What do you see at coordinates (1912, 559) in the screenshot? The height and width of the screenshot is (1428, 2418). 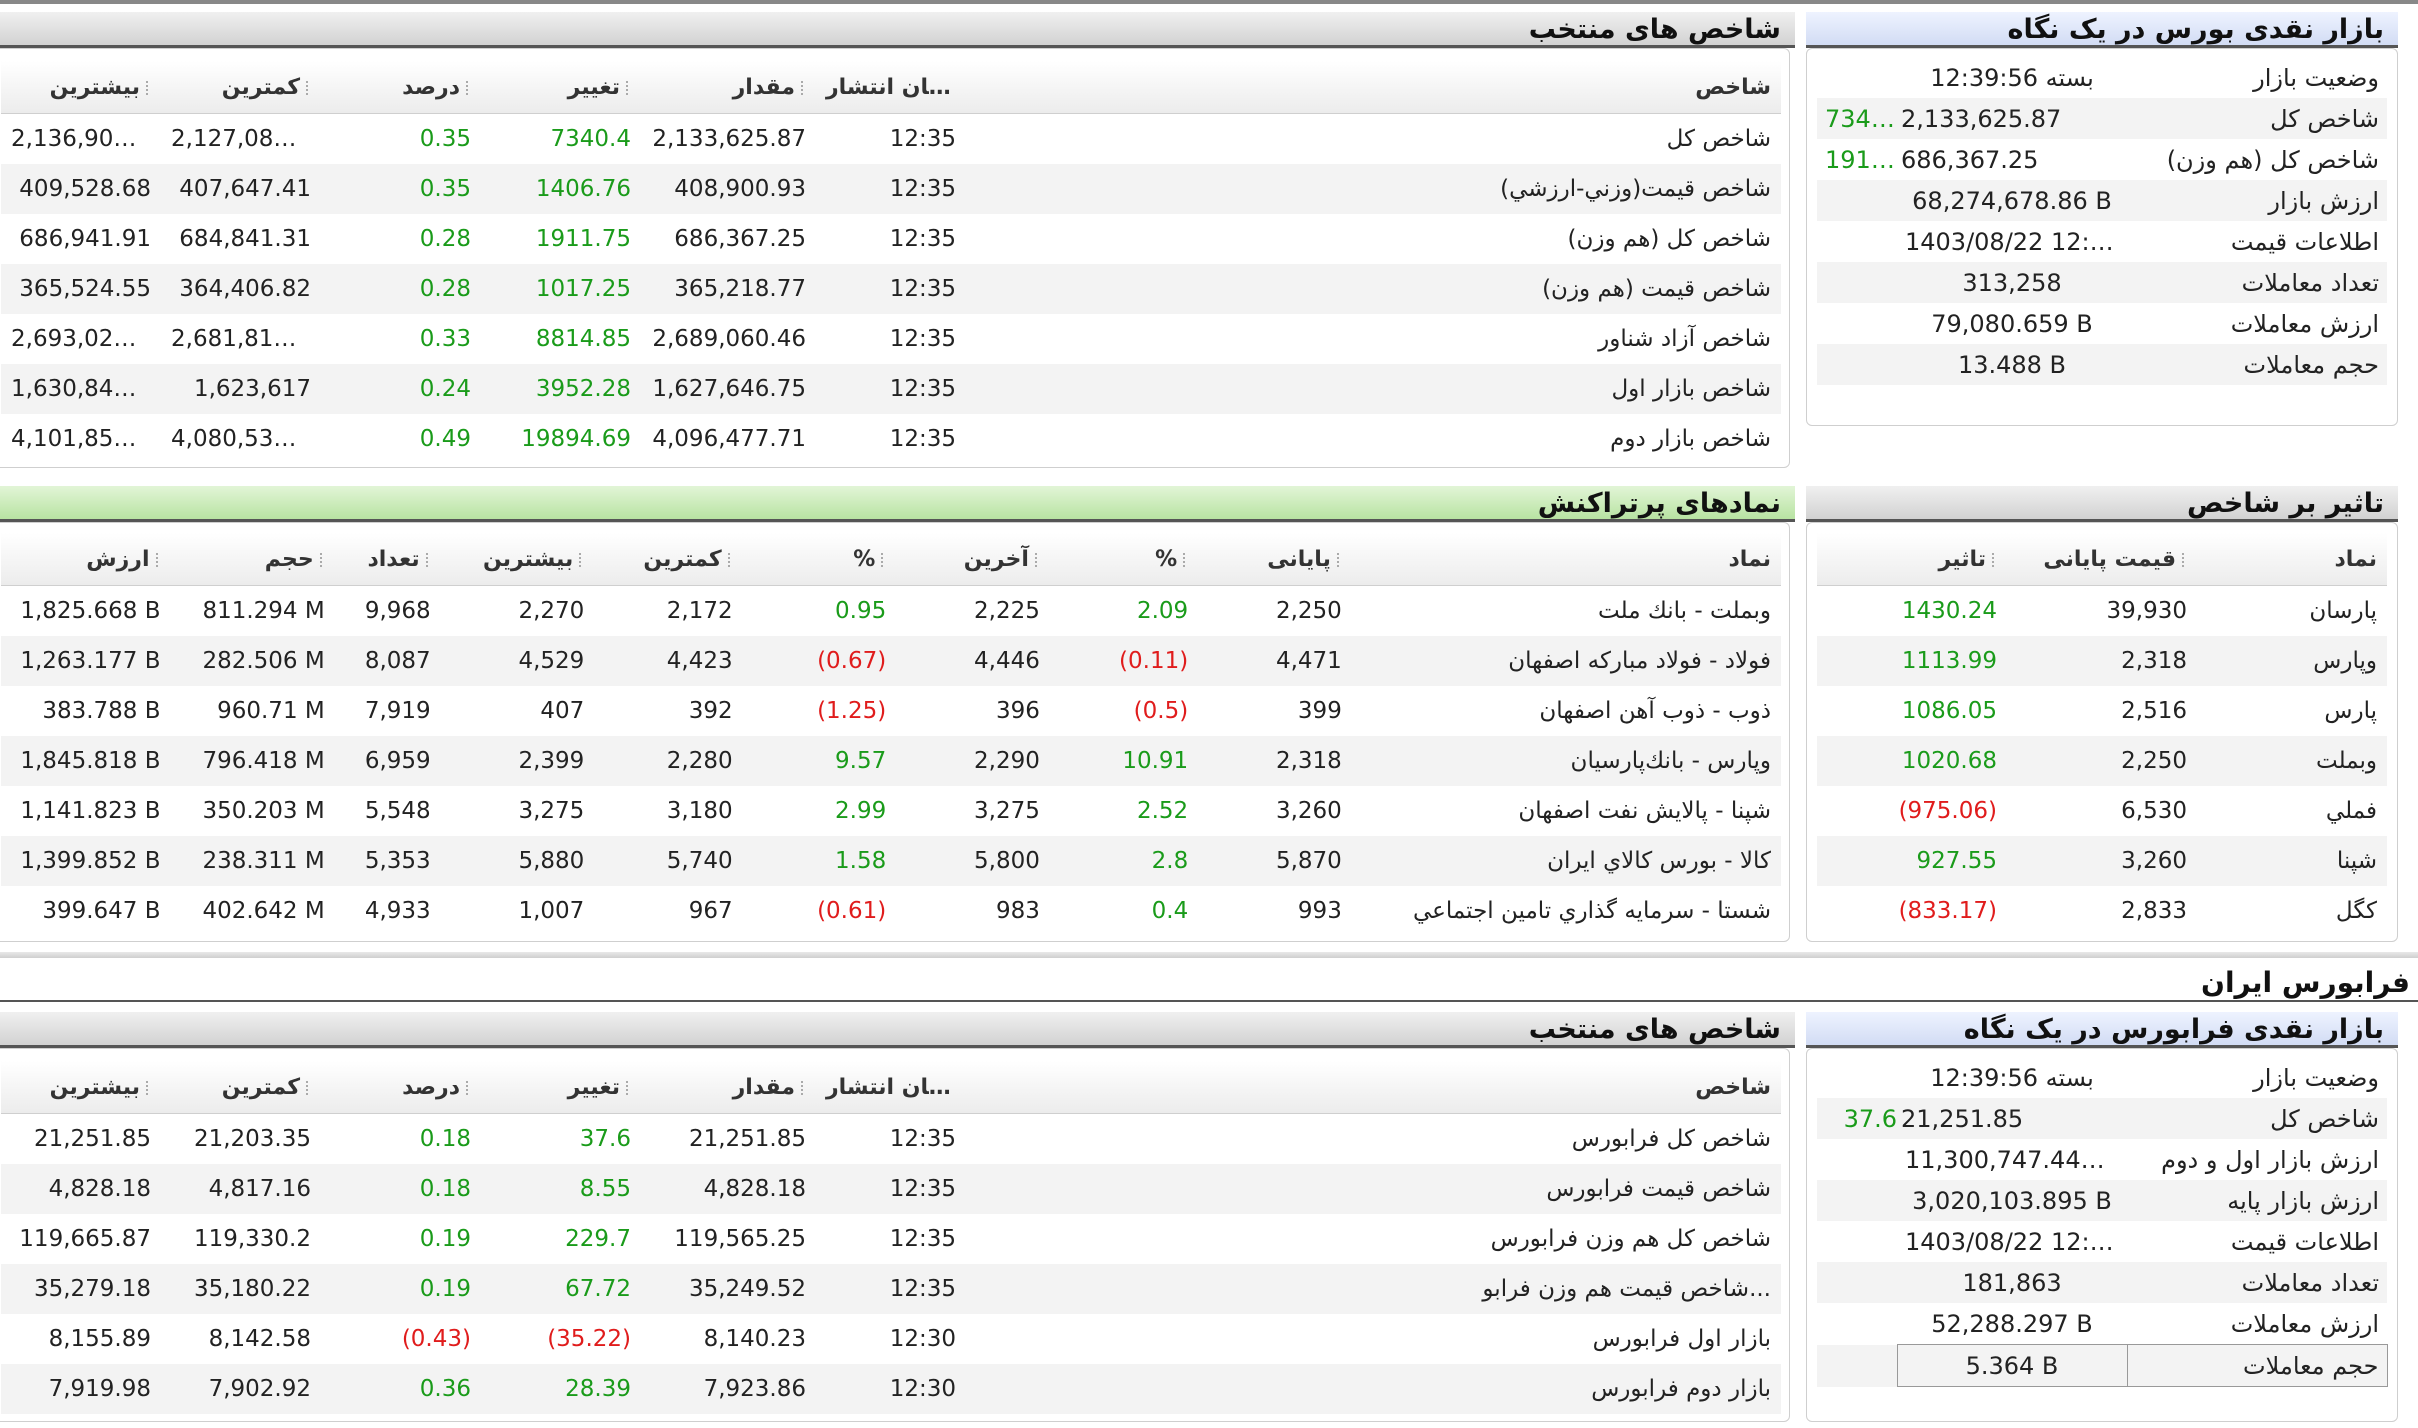 I see `column-header: تاثیر` at bounding box center [1912, 559].